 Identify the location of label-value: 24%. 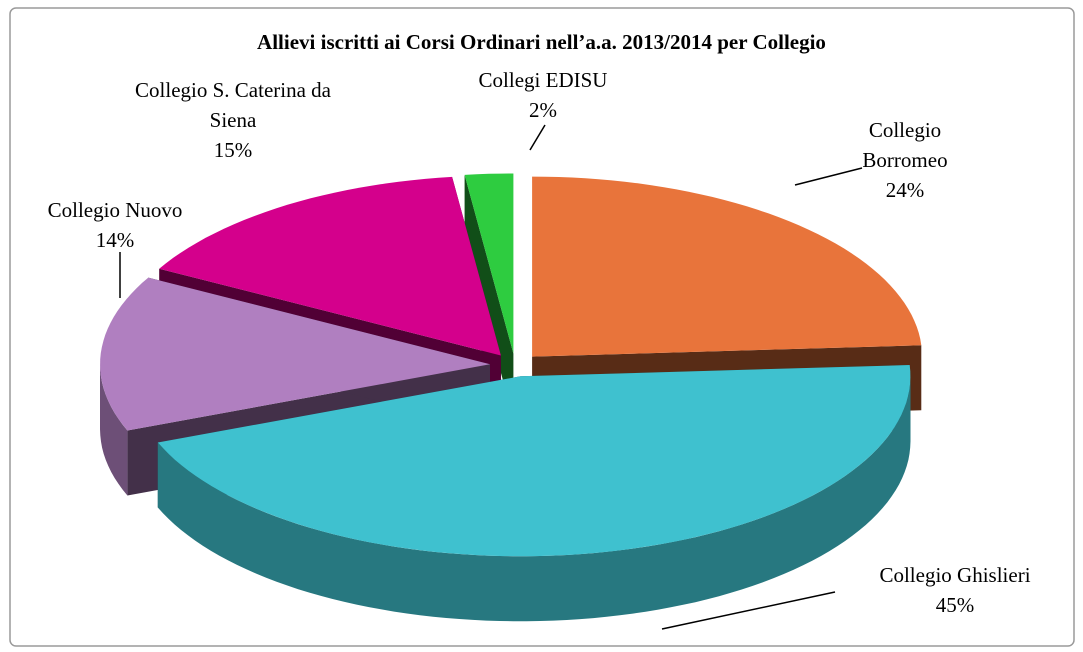
(905, 190).